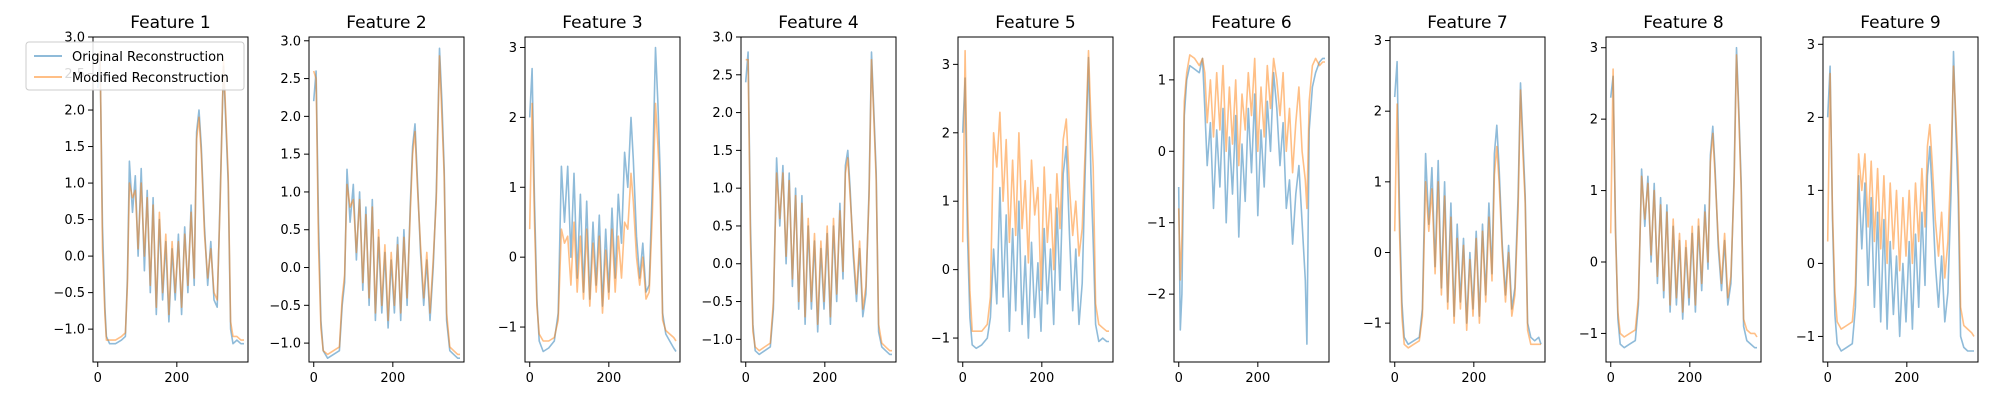 The width and height of the screenshot is (2000, 400). Describe the element at coordinates (150, 78) in the screenshot. I see `legend-label-modified: Modified Reconstruction` at that location.